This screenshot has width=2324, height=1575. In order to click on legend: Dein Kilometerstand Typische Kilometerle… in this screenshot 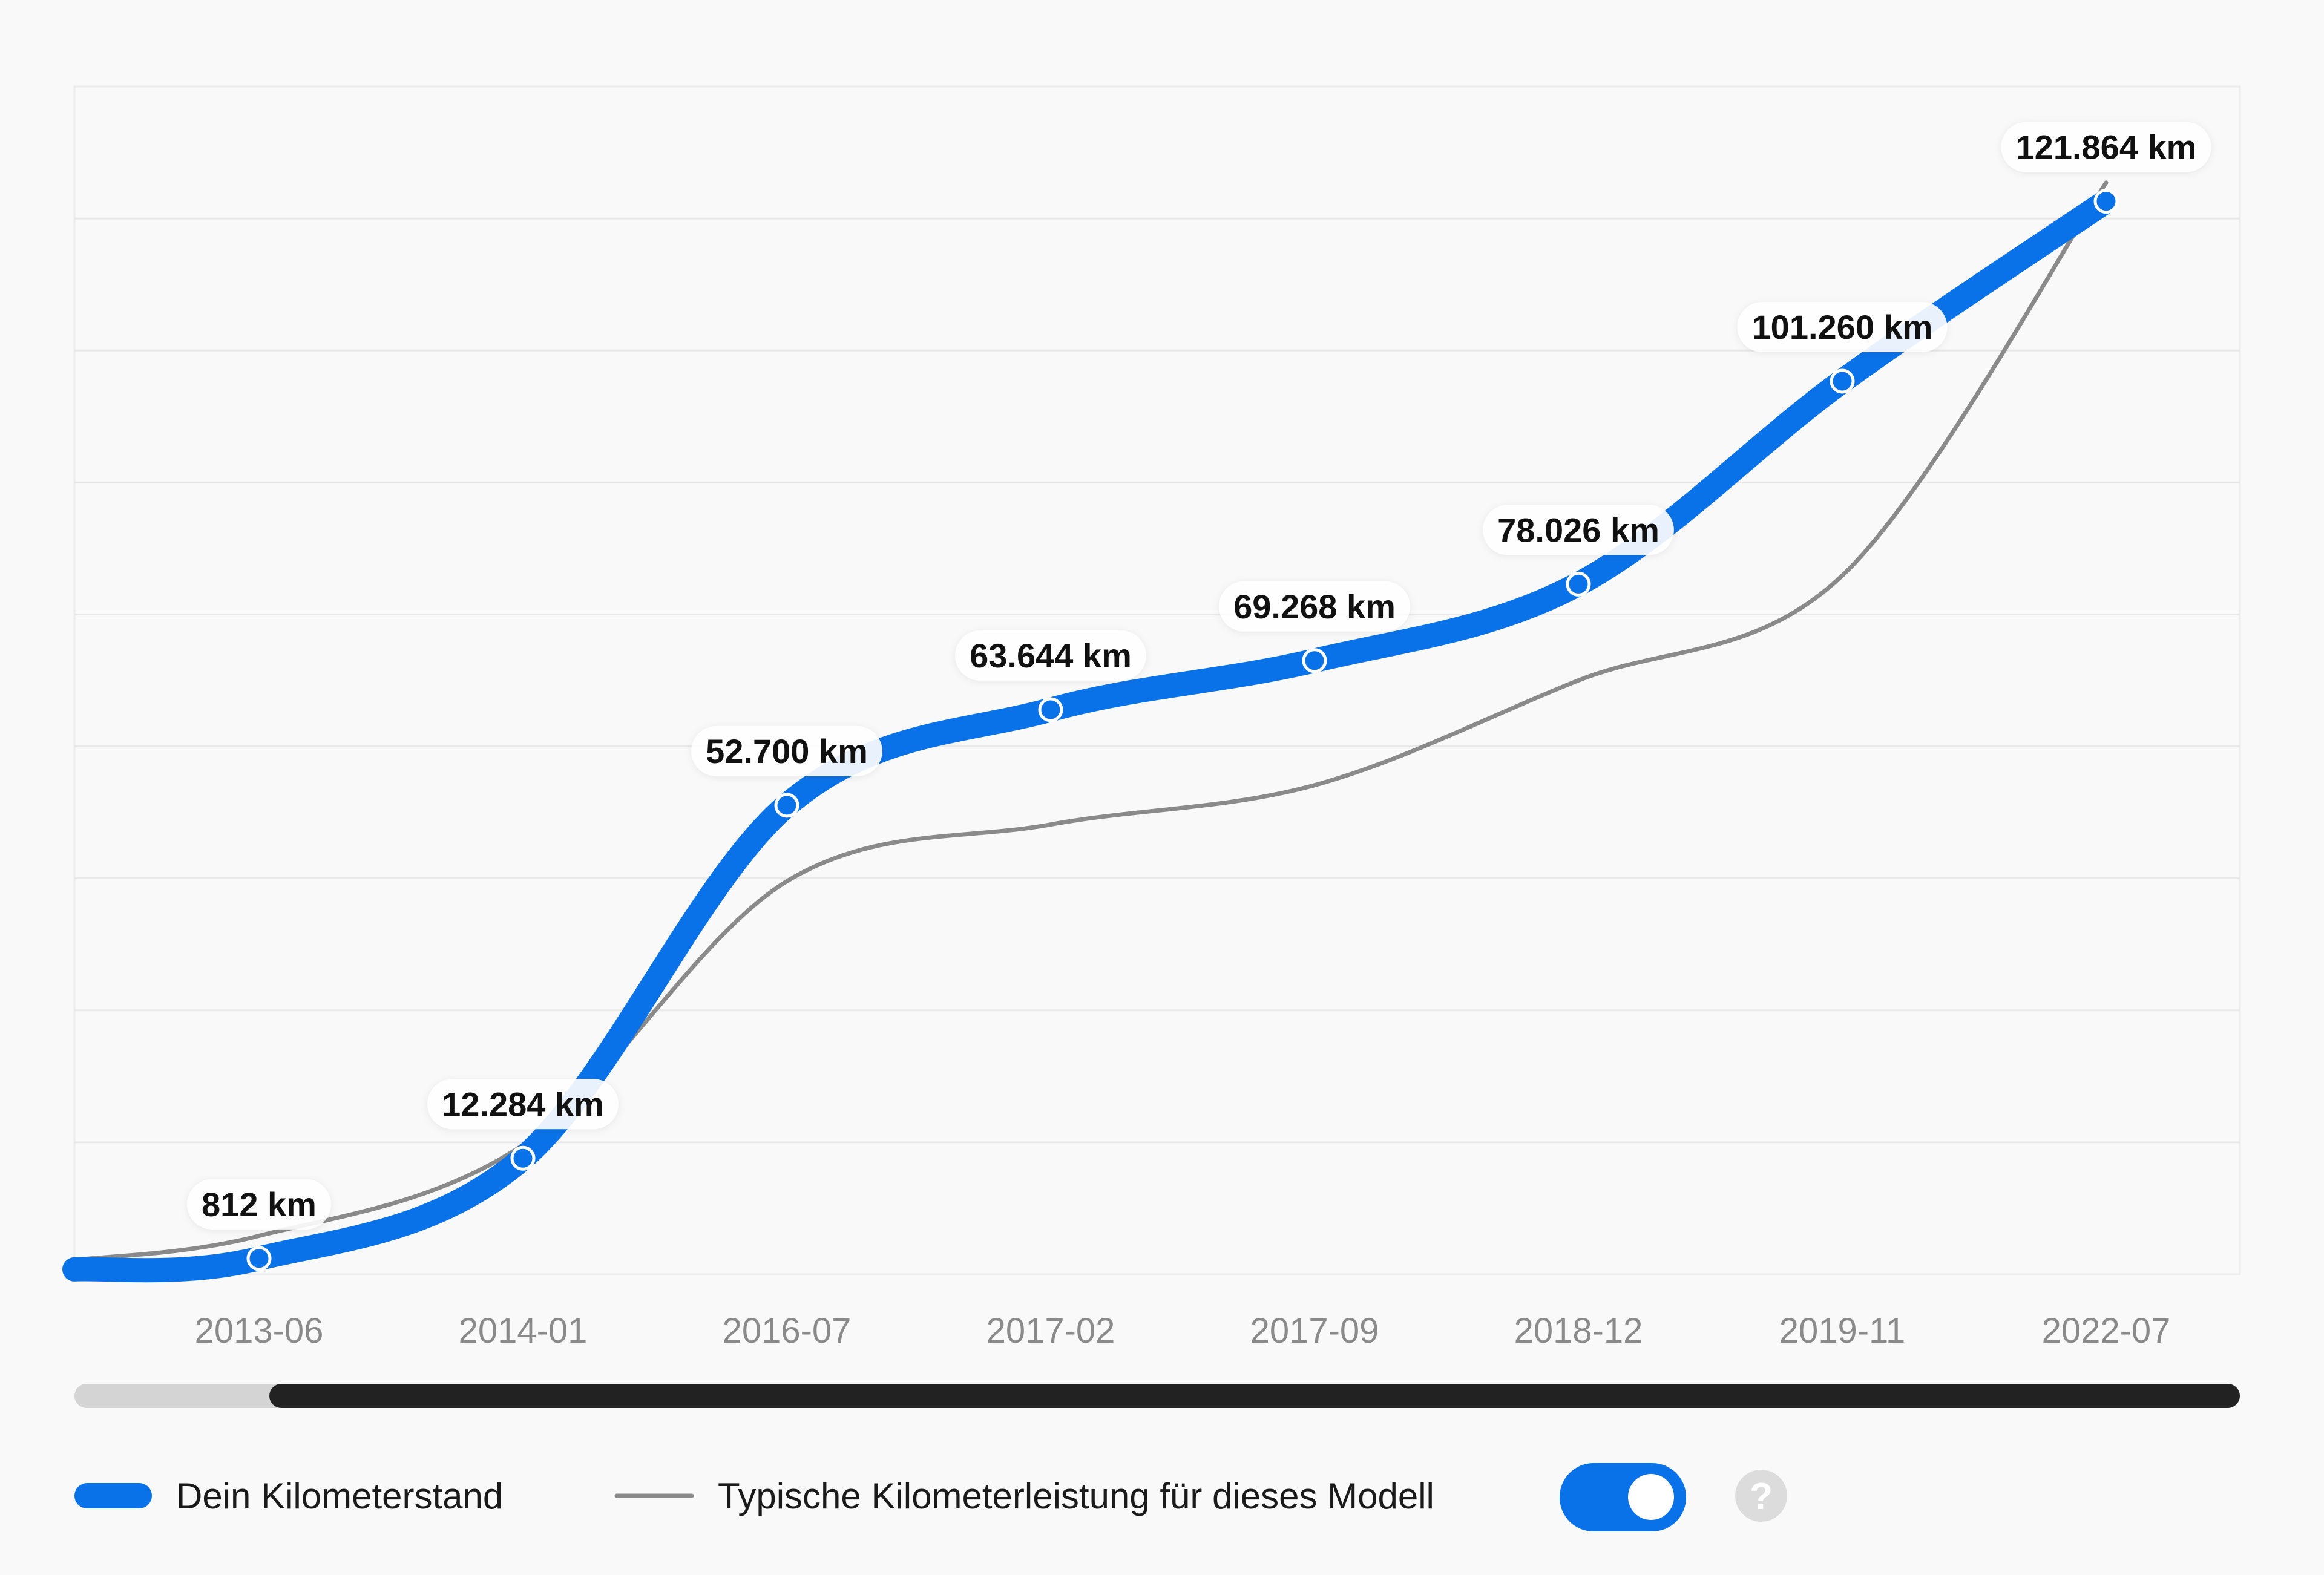, I will do `click(931, 1497)`.